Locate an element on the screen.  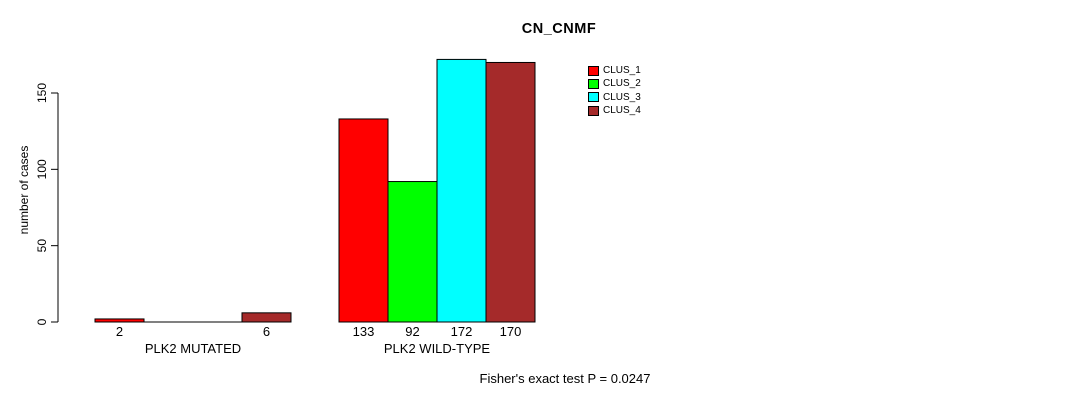
legend-label: CLUS_4 is located at coordinates (622, 111).